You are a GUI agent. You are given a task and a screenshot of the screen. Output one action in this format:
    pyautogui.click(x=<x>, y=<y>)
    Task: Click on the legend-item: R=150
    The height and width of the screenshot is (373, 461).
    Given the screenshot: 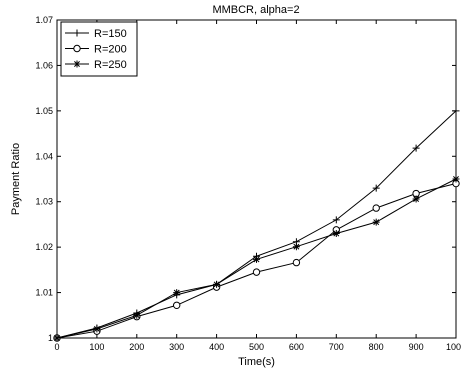 What is the action you would take?
    pyautogui.click(x=96, y=34)
    